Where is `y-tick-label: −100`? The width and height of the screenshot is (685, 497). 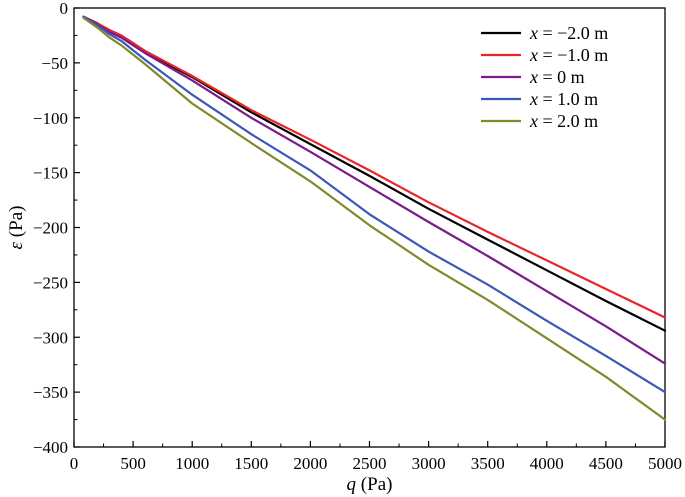 y-tick-label: −100 is located at coordinates (50, 118).